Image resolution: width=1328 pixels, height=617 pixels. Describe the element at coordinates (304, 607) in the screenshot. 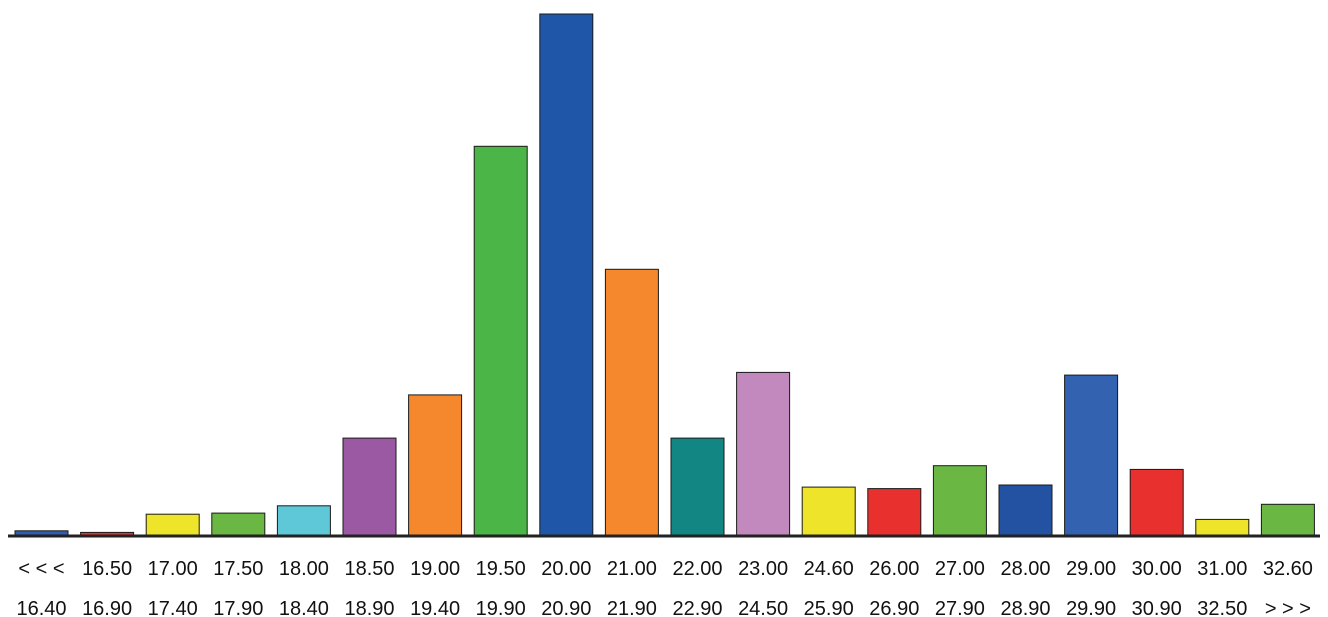

I see `tick-label-bottom-4: 18.40` at that location.